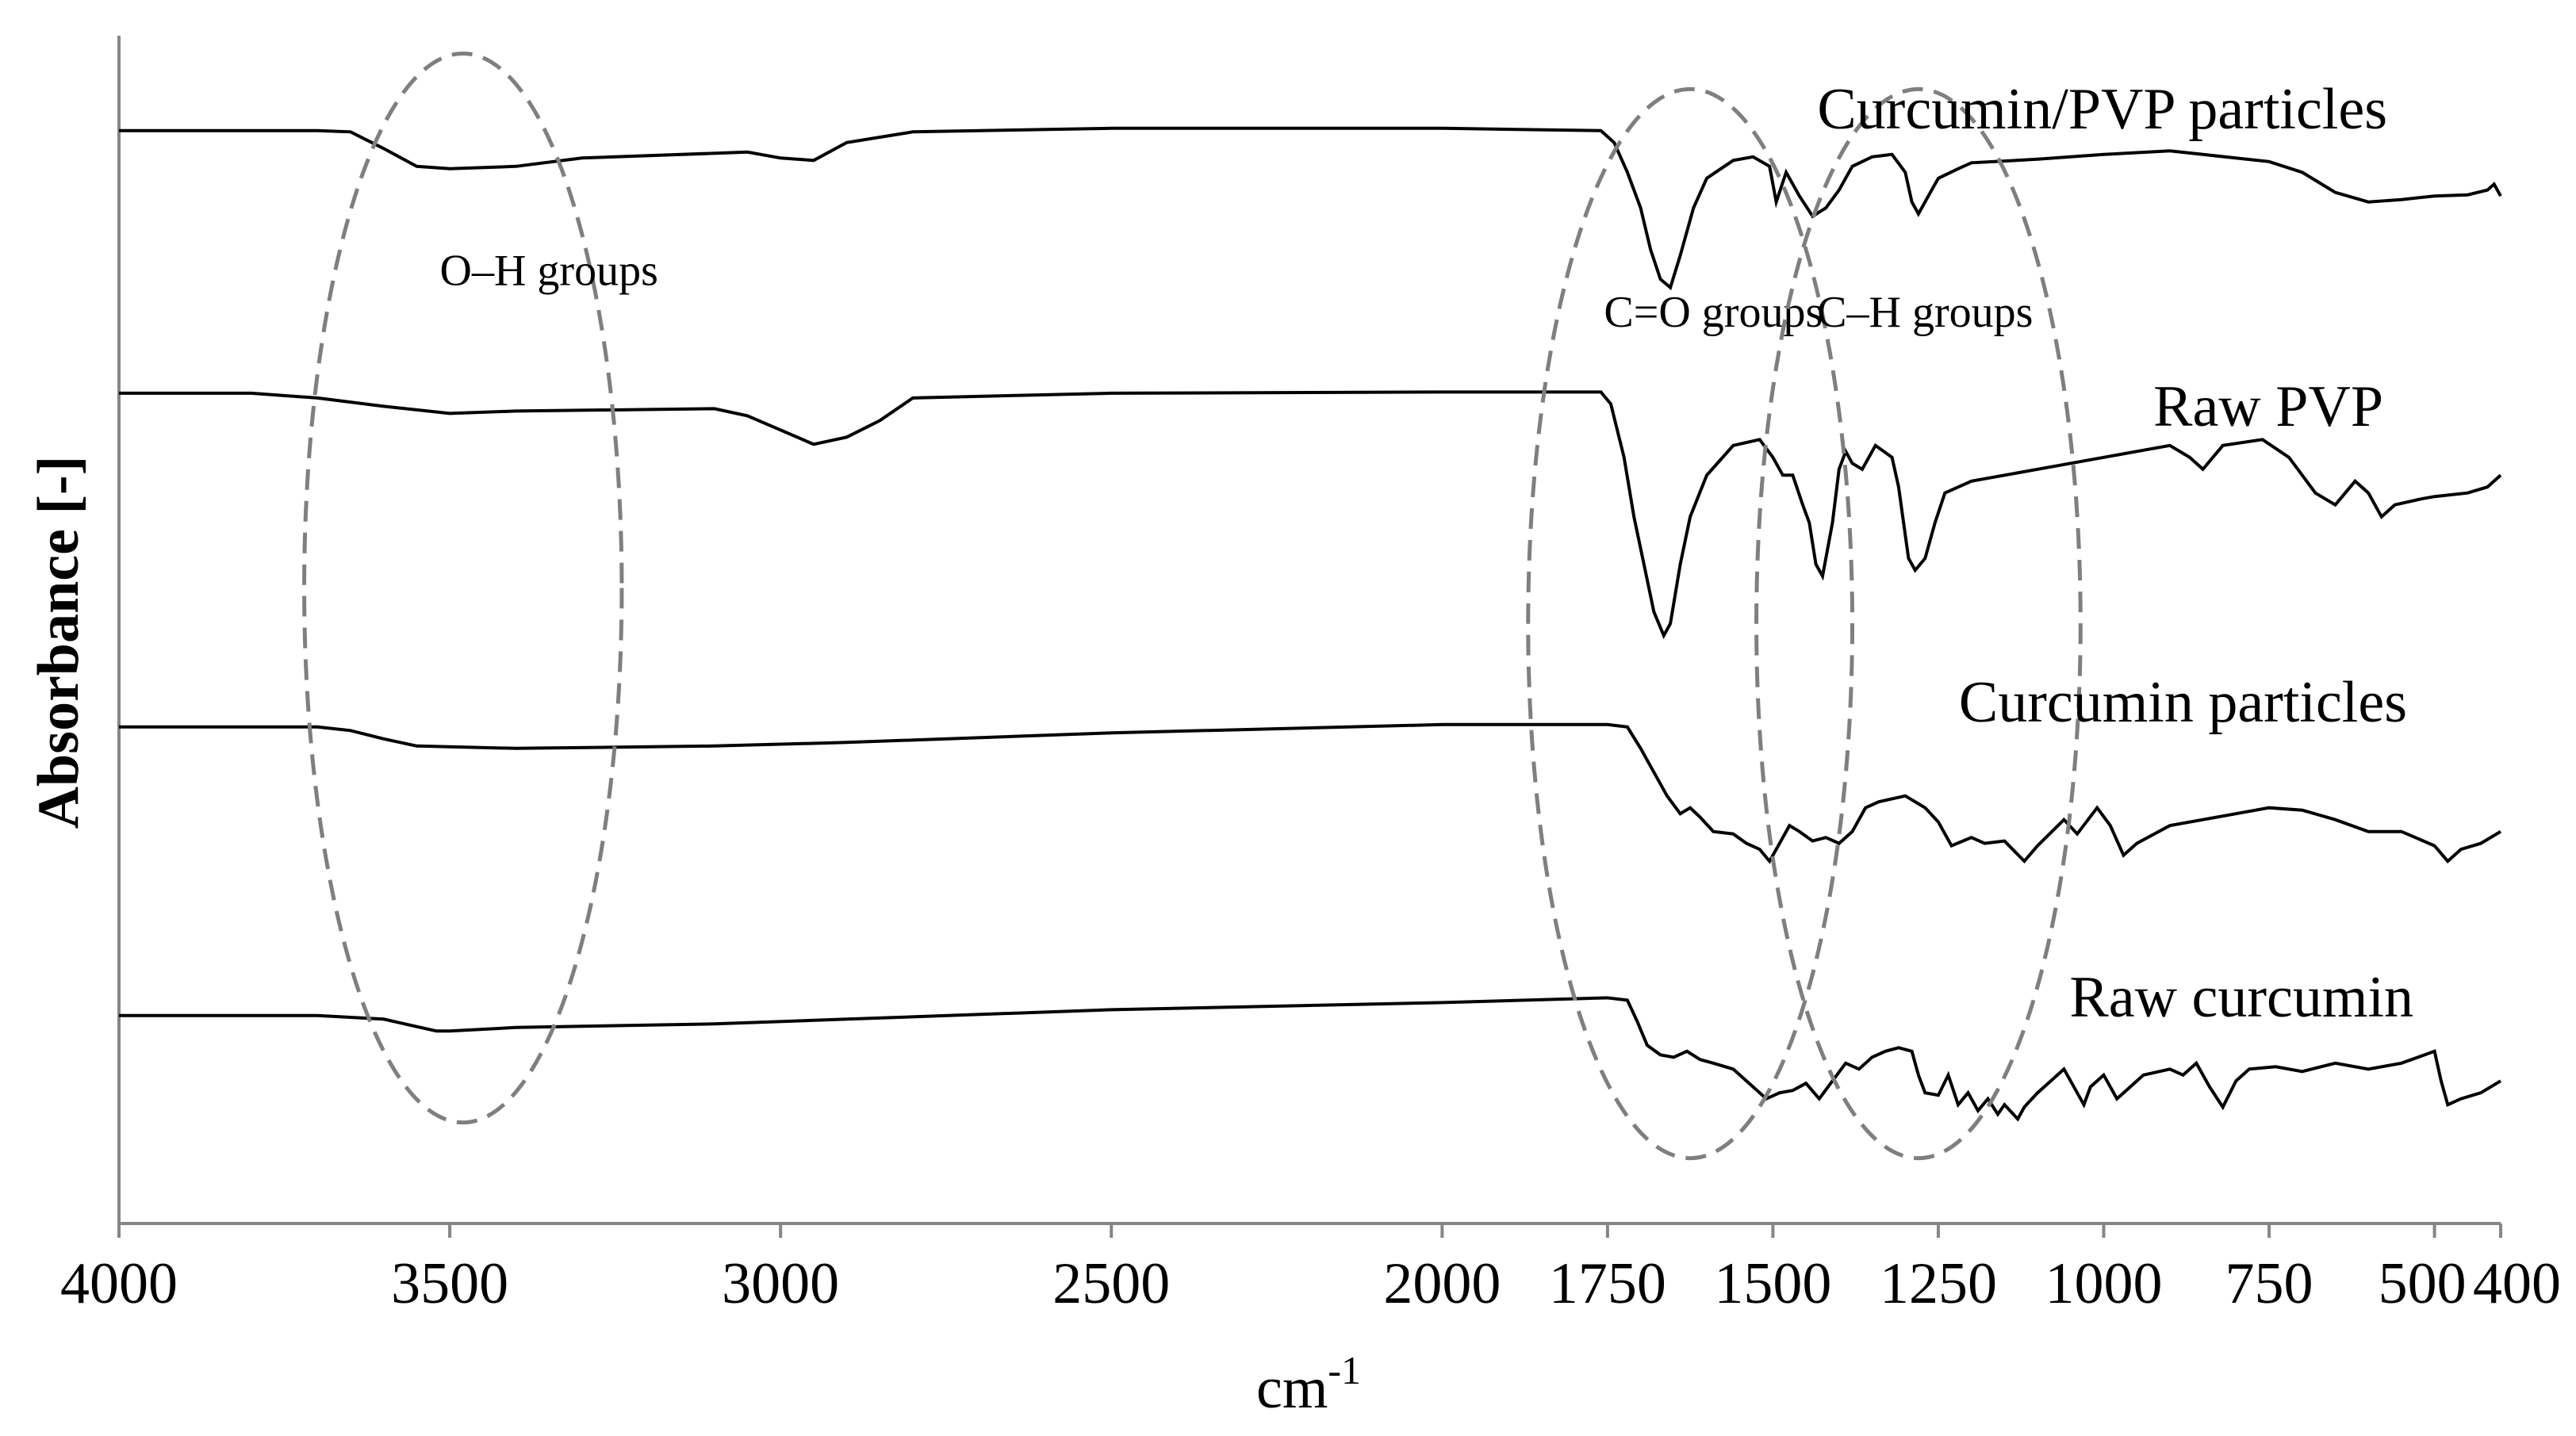  What do you see at coordinates (2183, 702) in the screenshot?
I see `series-label: Curcumin particles` at bounding box center [2183, 702].